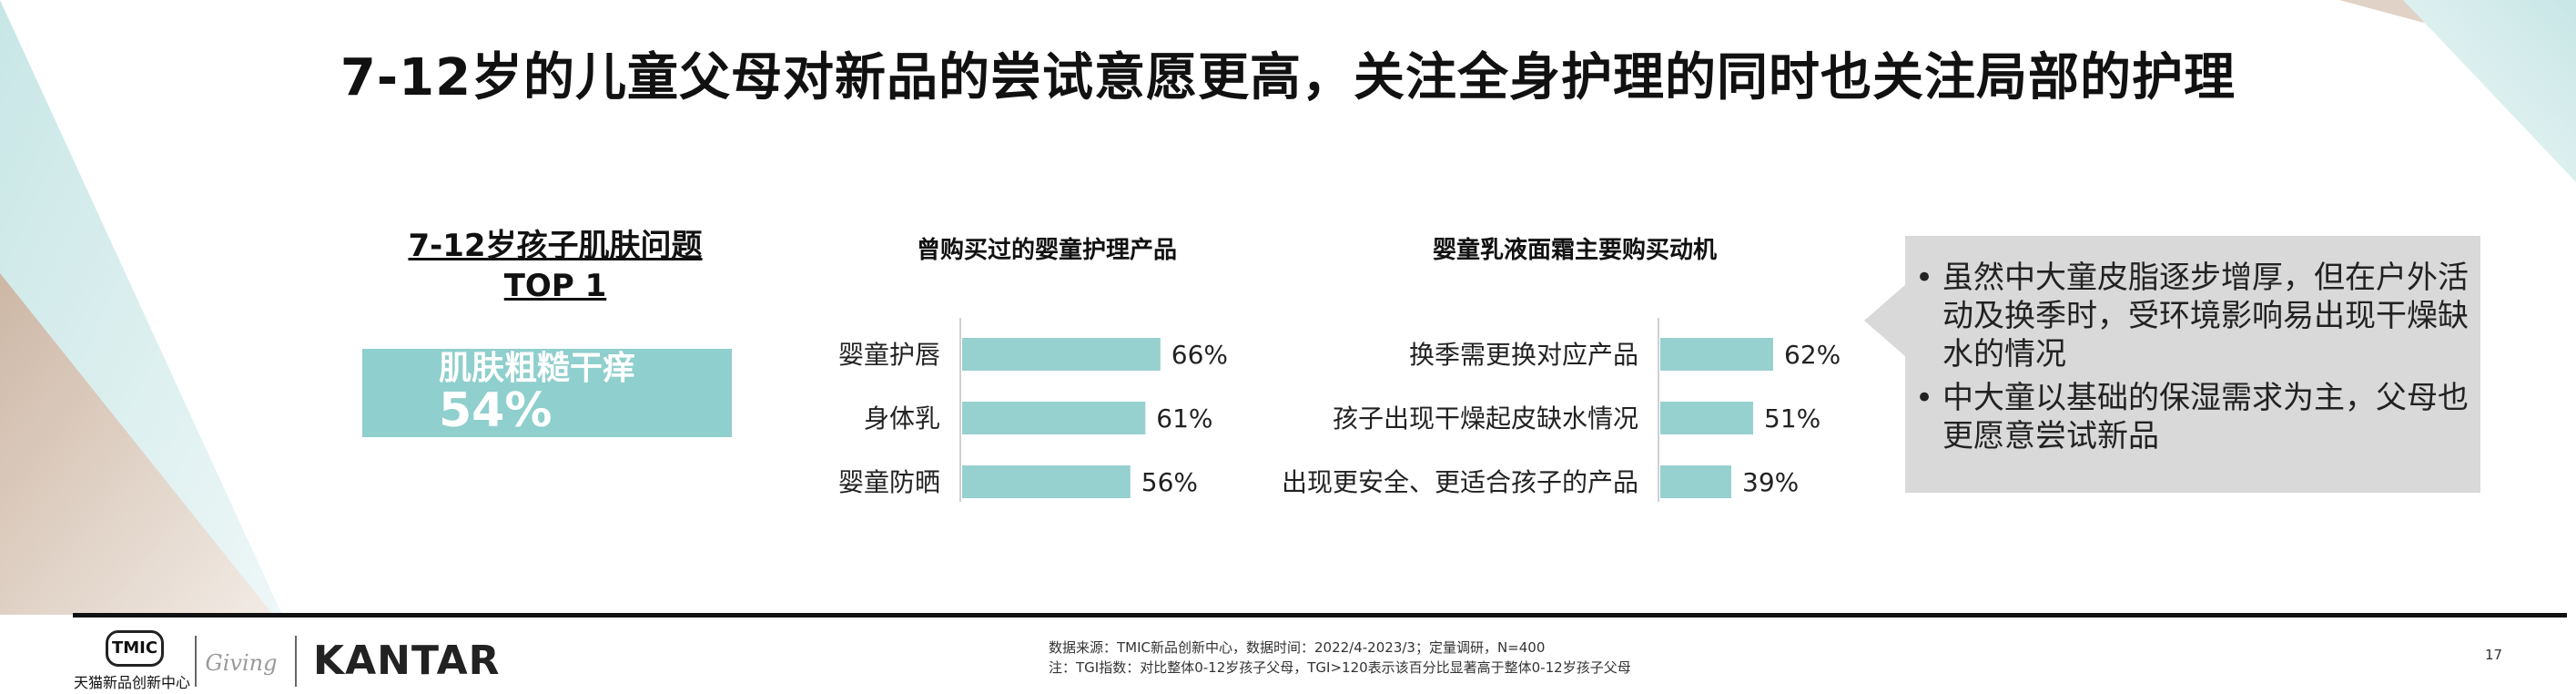 The height and width of the screenshot is (694, 2576). What do you see at coordinates (555, 266) in the screenshot?
I see `skin-issue-title: 7-12岁孩子肌肤问题 TOP 1` at bounding box center [555, 266].